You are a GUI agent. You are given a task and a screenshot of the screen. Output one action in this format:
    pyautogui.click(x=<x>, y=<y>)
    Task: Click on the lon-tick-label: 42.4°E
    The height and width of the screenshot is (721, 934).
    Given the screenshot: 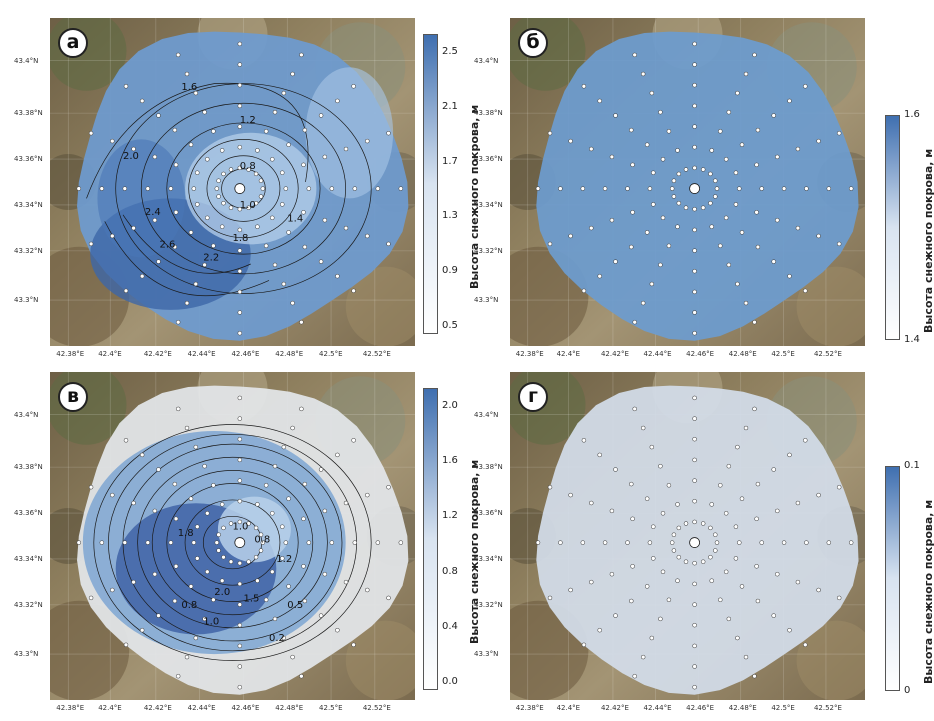 What is the action you would take?
    pyautogui.click(x=568, y=354)
    